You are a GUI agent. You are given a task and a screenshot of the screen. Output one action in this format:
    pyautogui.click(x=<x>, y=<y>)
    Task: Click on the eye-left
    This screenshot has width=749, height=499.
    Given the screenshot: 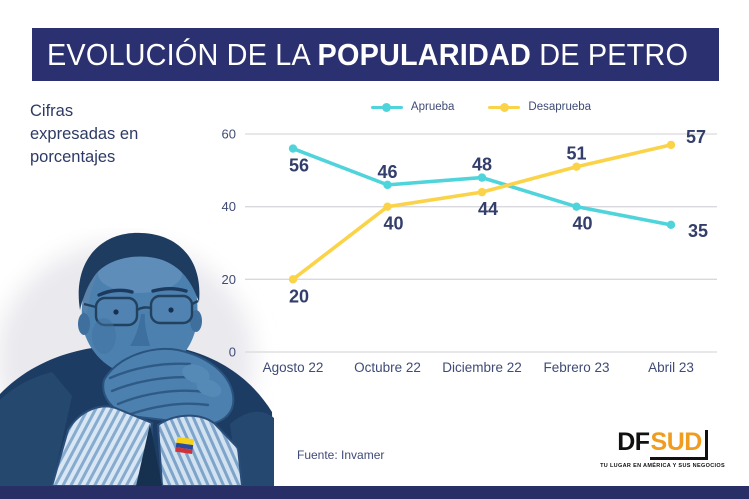 What is the action you would take?
    pyautogui.click(x=116, y=312)
    